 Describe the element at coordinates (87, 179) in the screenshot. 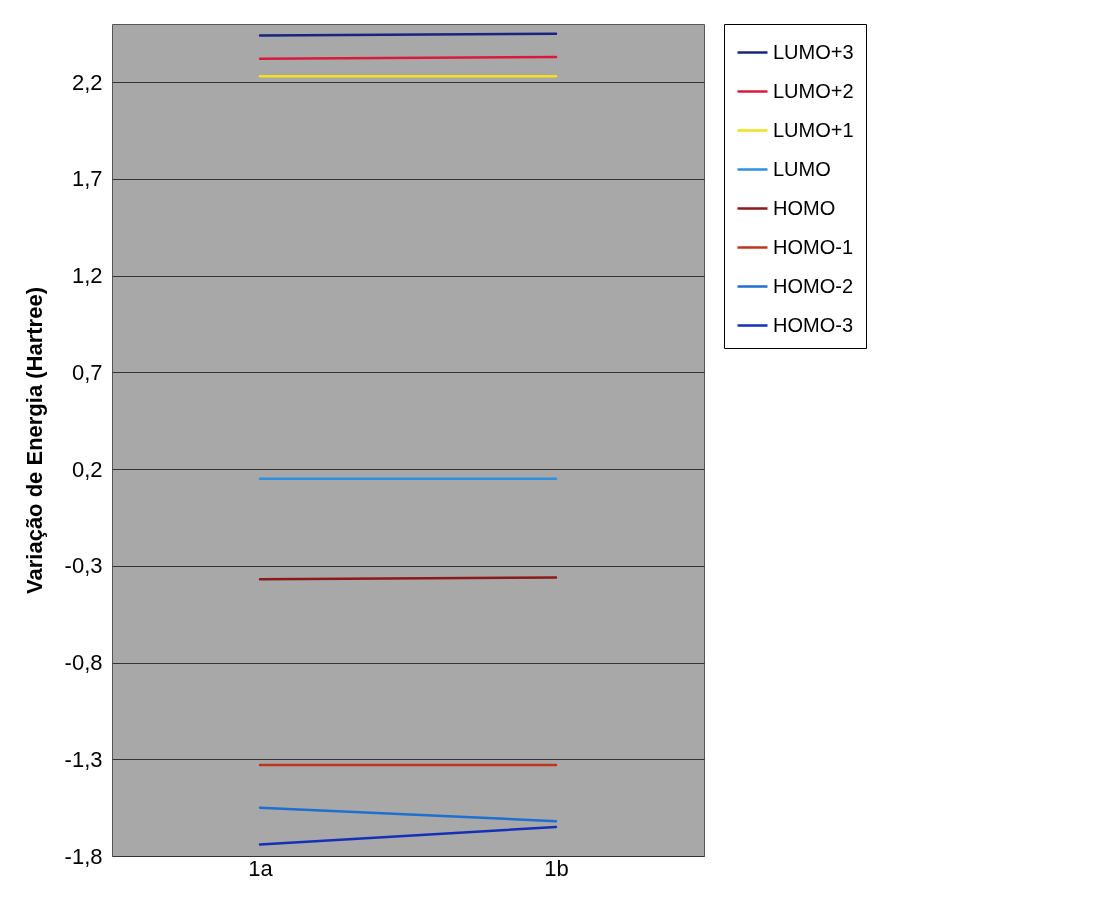

I see `y-tick-label: 1,7` at that location.